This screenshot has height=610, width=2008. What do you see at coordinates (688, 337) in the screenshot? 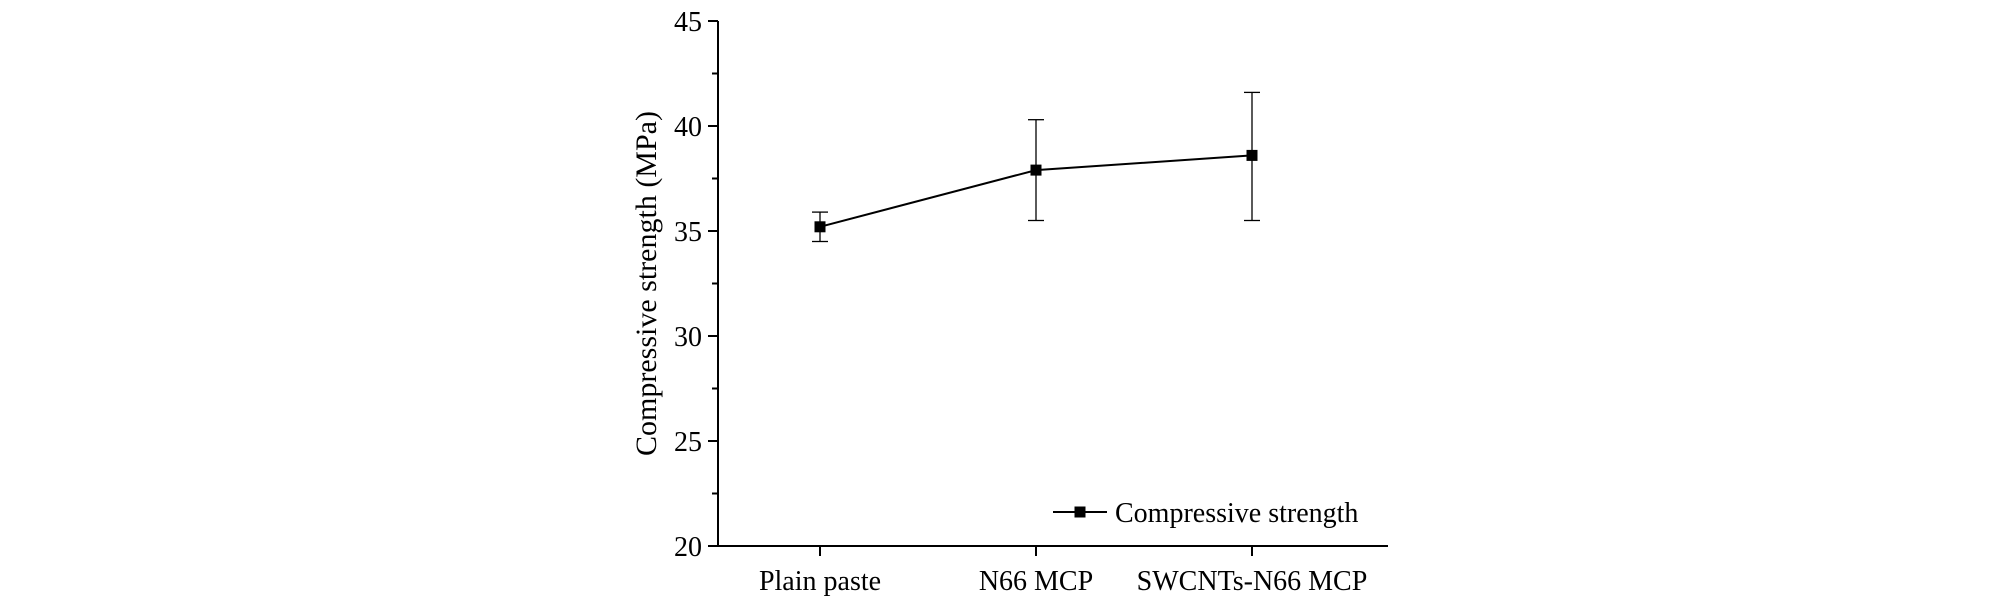
I see `y-tick-label: 30` at bounding box center [688, 337].